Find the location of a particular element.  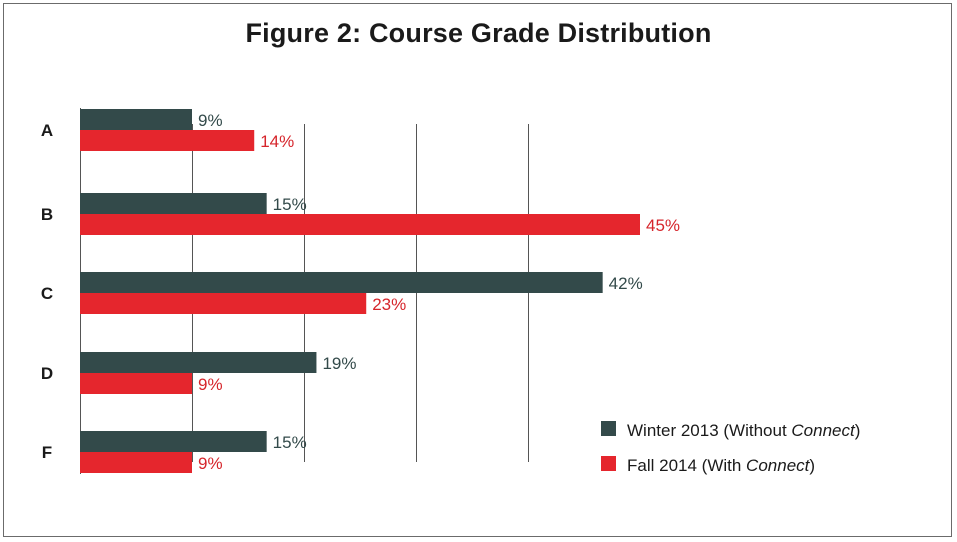

value-label: 23% is located at coordinates (389, 304).